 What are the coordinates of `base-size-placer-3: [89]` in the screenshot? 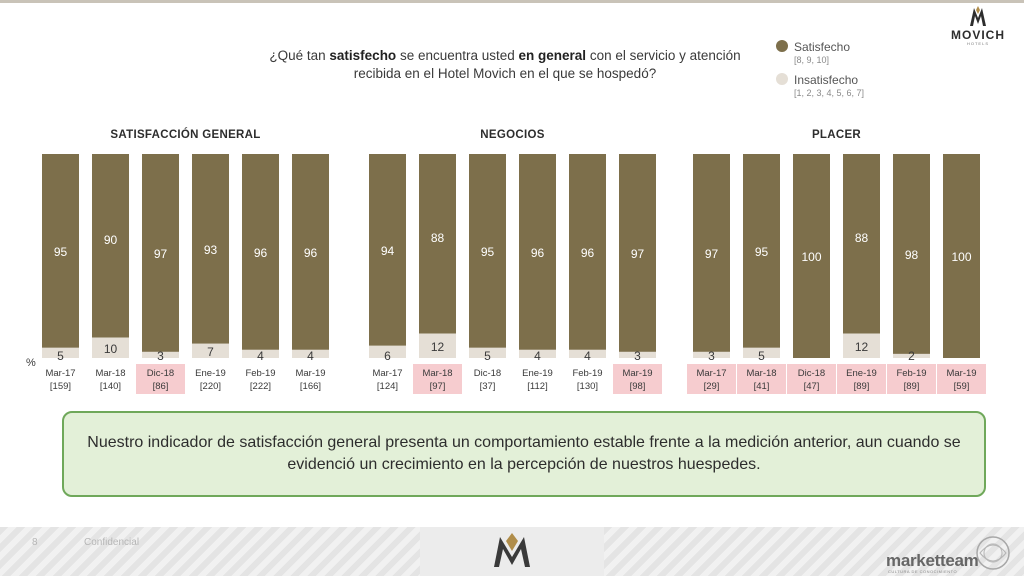 It's located at (862, 386).